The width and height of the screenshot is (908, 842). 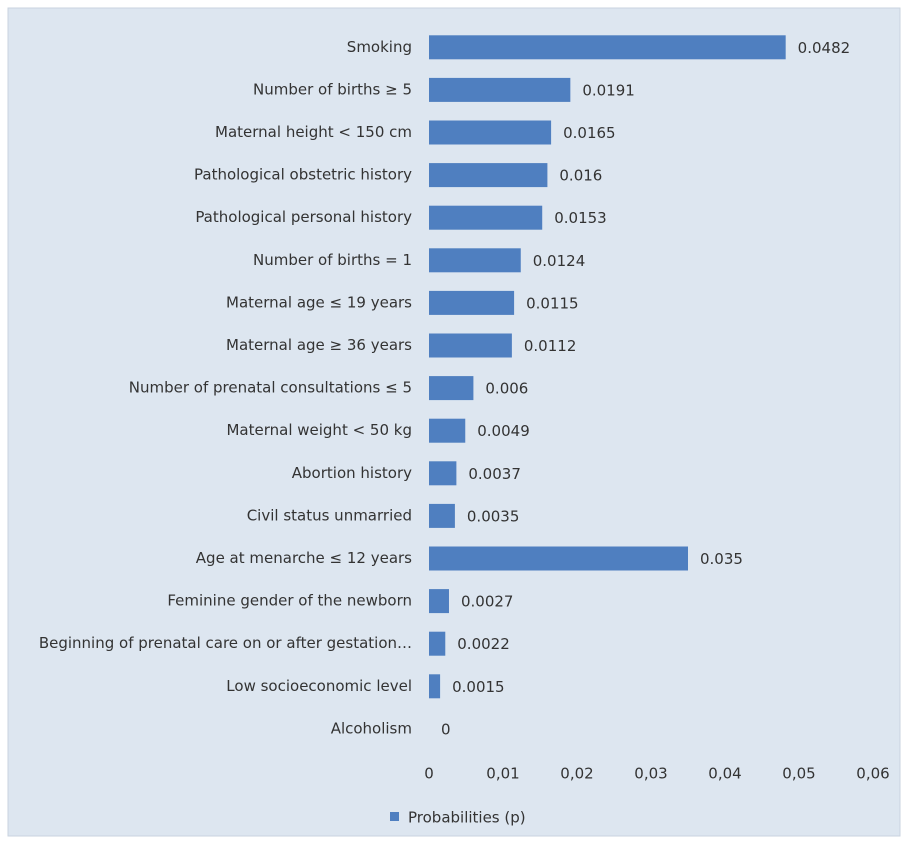 What do you see at coordinates (304, 558) in the screenshot?
I see `category-label: Age at menarche ≤ 12 years` at bounding box center [304, 558].